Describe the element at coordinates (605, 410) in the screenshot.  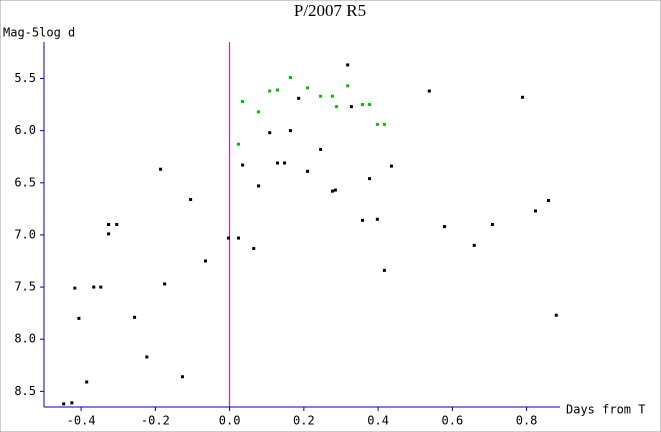
I see `x-axis-label: Days from T` at that location.